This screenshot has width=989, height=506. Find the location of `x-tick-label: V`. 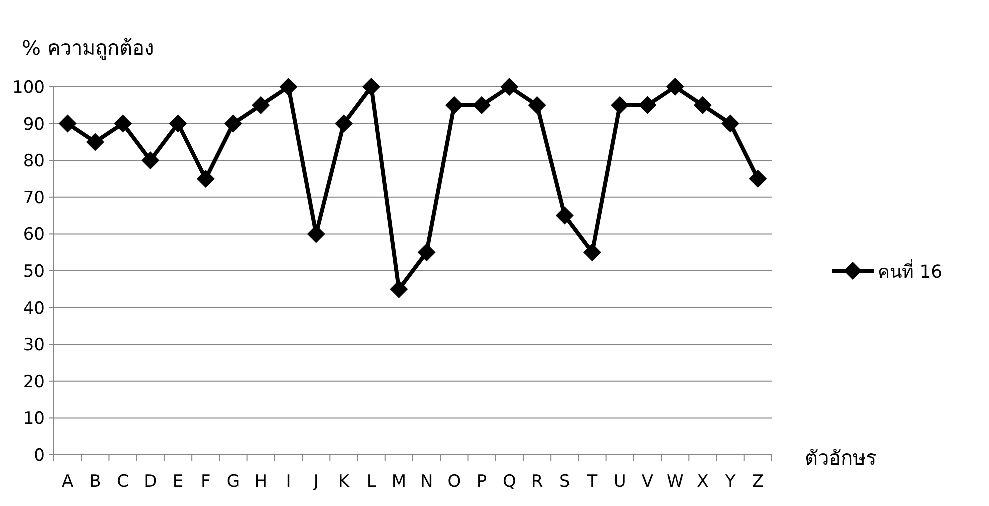

x-tick-label: V is located at coordinates (648, 482).